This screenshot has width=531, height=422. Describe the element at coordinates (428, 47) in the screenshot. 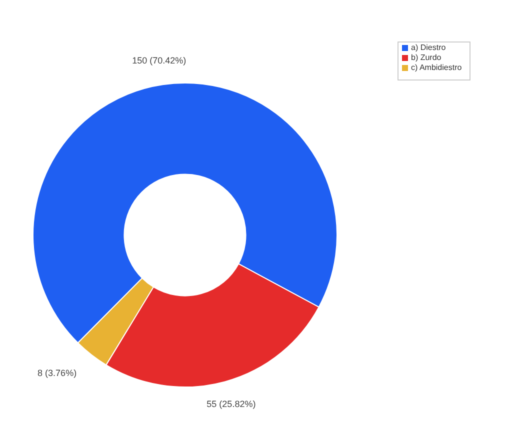

I see `legend-label: a) Diestro` at that location.